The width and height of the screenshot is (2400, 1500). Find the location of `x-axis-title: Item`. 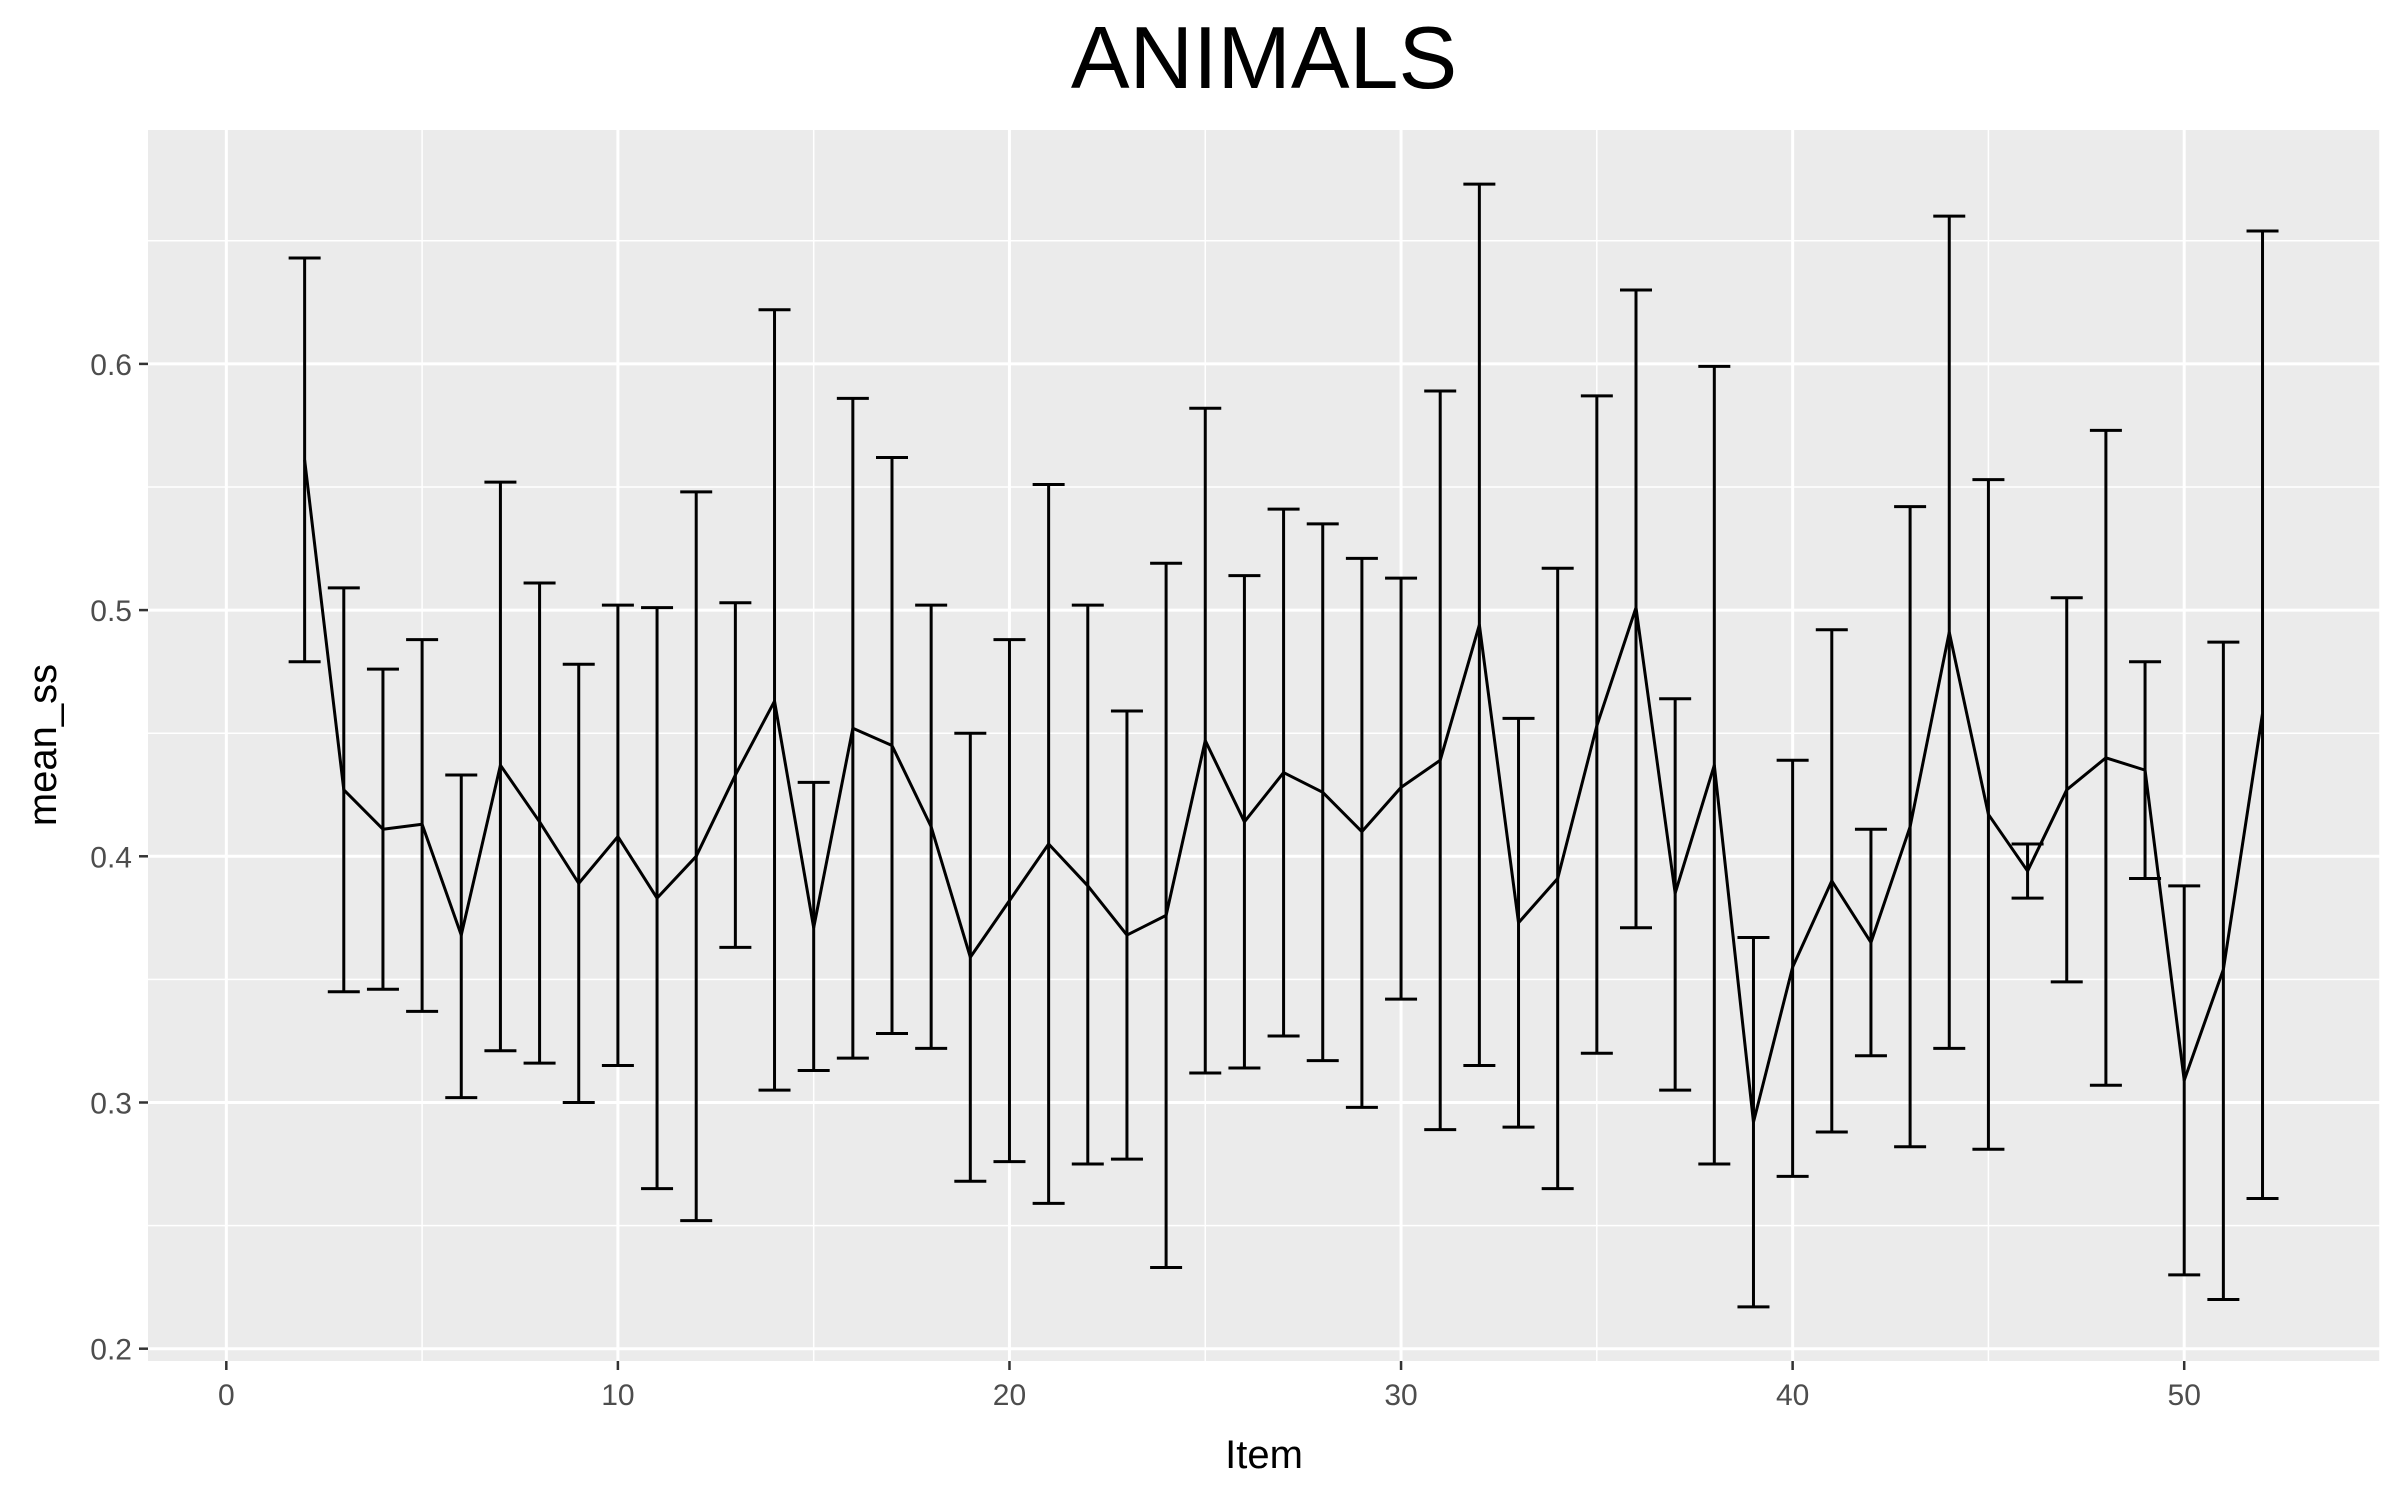

x-axis-title: Item is located at coordinates (1264, 1455).